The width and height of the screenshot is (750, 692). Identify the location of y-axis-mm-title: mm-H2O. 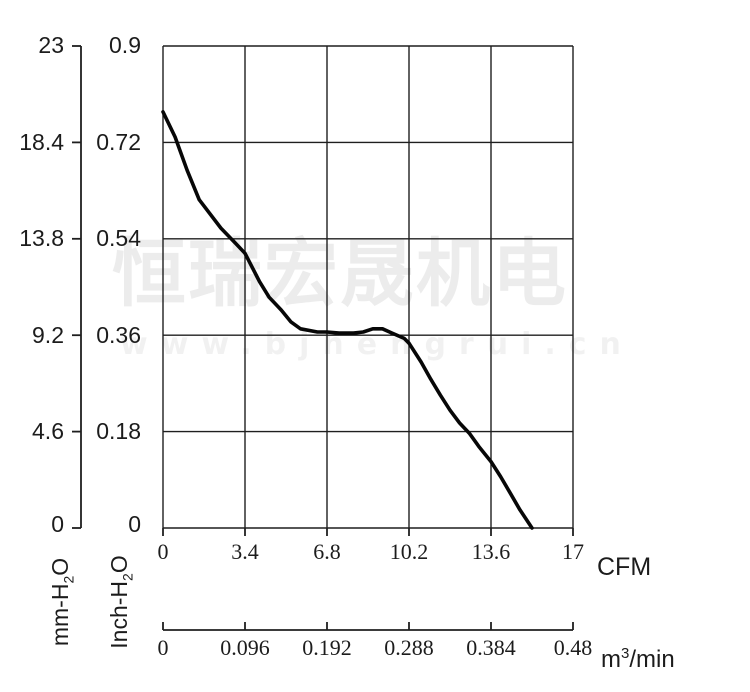
(62, 602).